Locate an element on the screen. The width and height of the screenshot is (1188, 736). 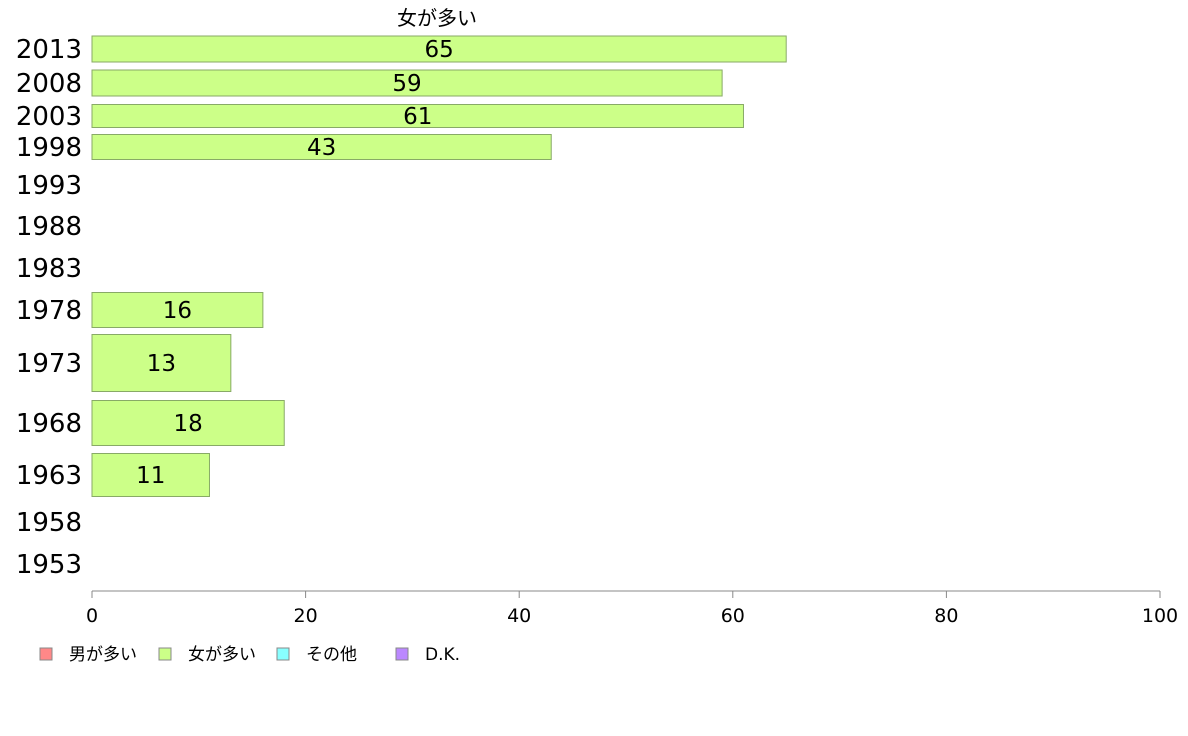
year-label: 1953 is located at coordinates (49, 565).